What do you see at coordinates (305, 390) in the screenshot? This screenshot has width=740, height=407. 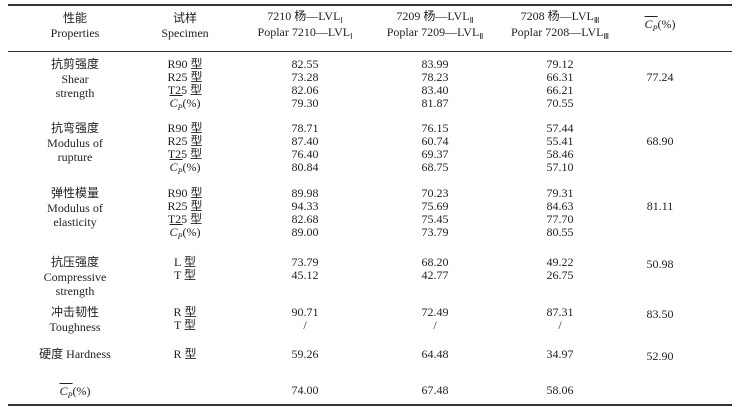 I see `total-value: 74.00` at bounding box center [305, 390].